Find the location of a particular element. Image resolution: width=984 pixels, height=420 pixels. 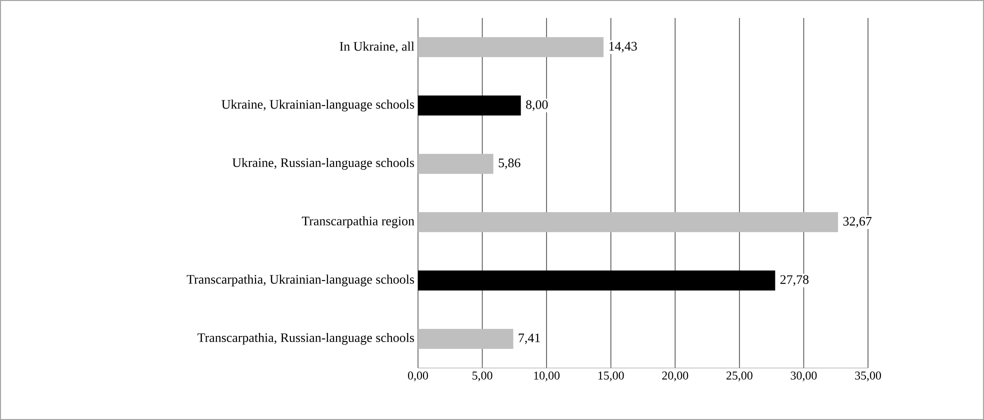

x-tick-label: 20,00 is located at coordinates (675, 377).